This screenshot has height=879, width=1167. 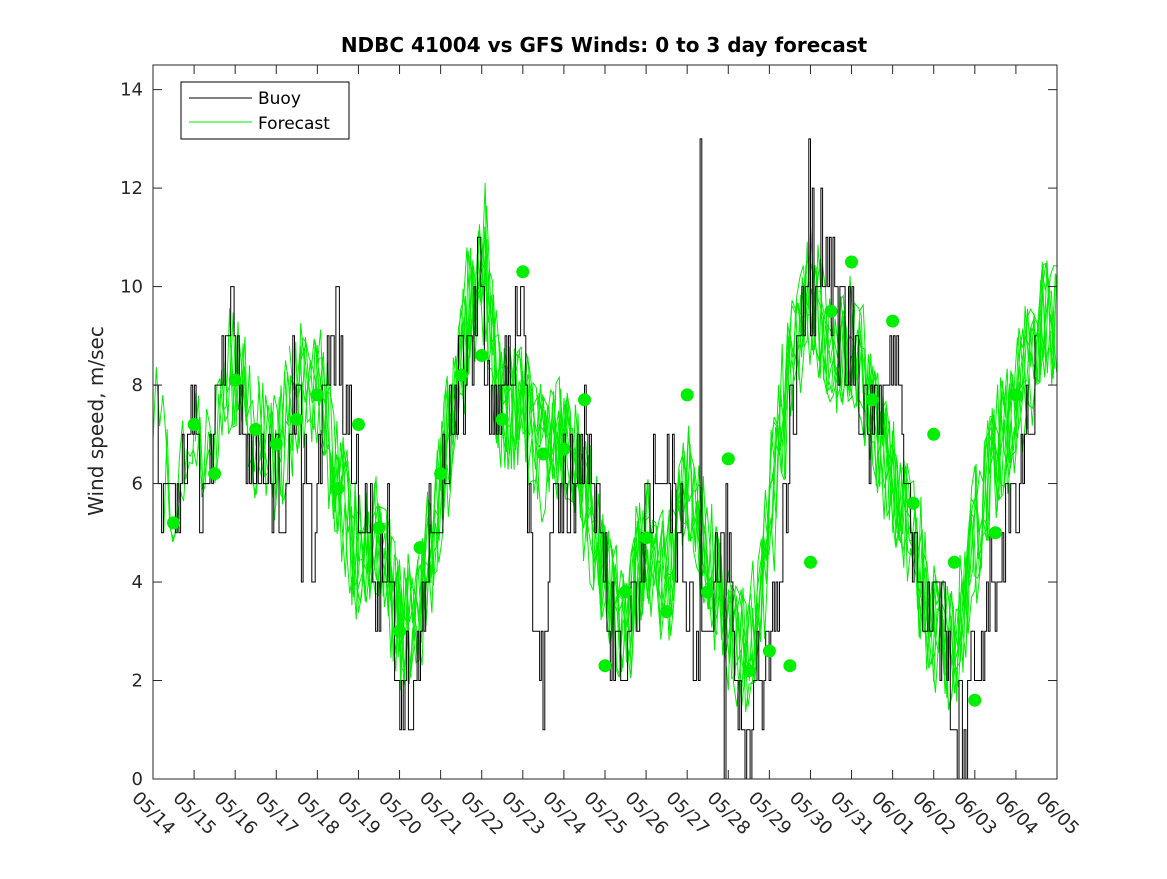 I want to click on legend-box, so click(x=265, y=110).